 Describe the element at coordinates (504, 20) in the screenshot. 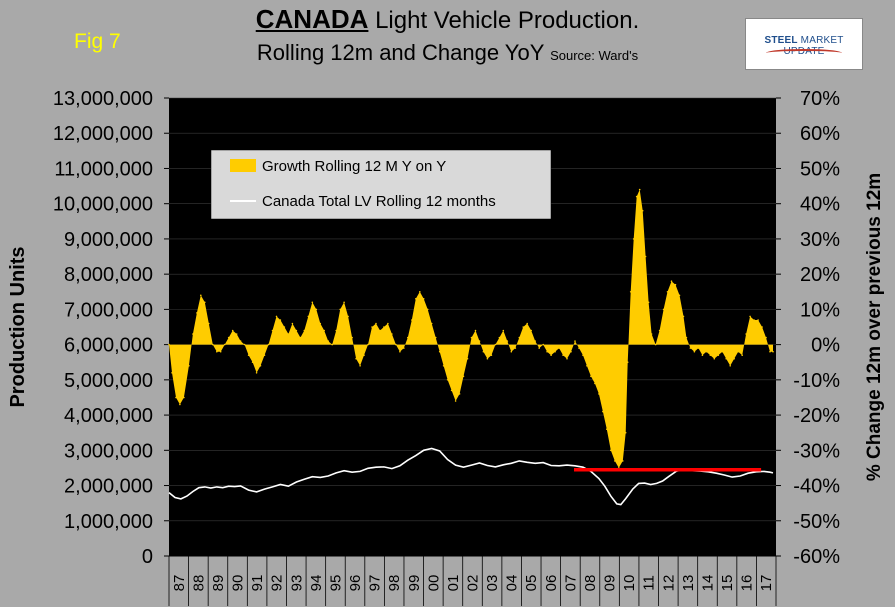

I see `chart-title-rest: Light Vehicle Production.` at that location.